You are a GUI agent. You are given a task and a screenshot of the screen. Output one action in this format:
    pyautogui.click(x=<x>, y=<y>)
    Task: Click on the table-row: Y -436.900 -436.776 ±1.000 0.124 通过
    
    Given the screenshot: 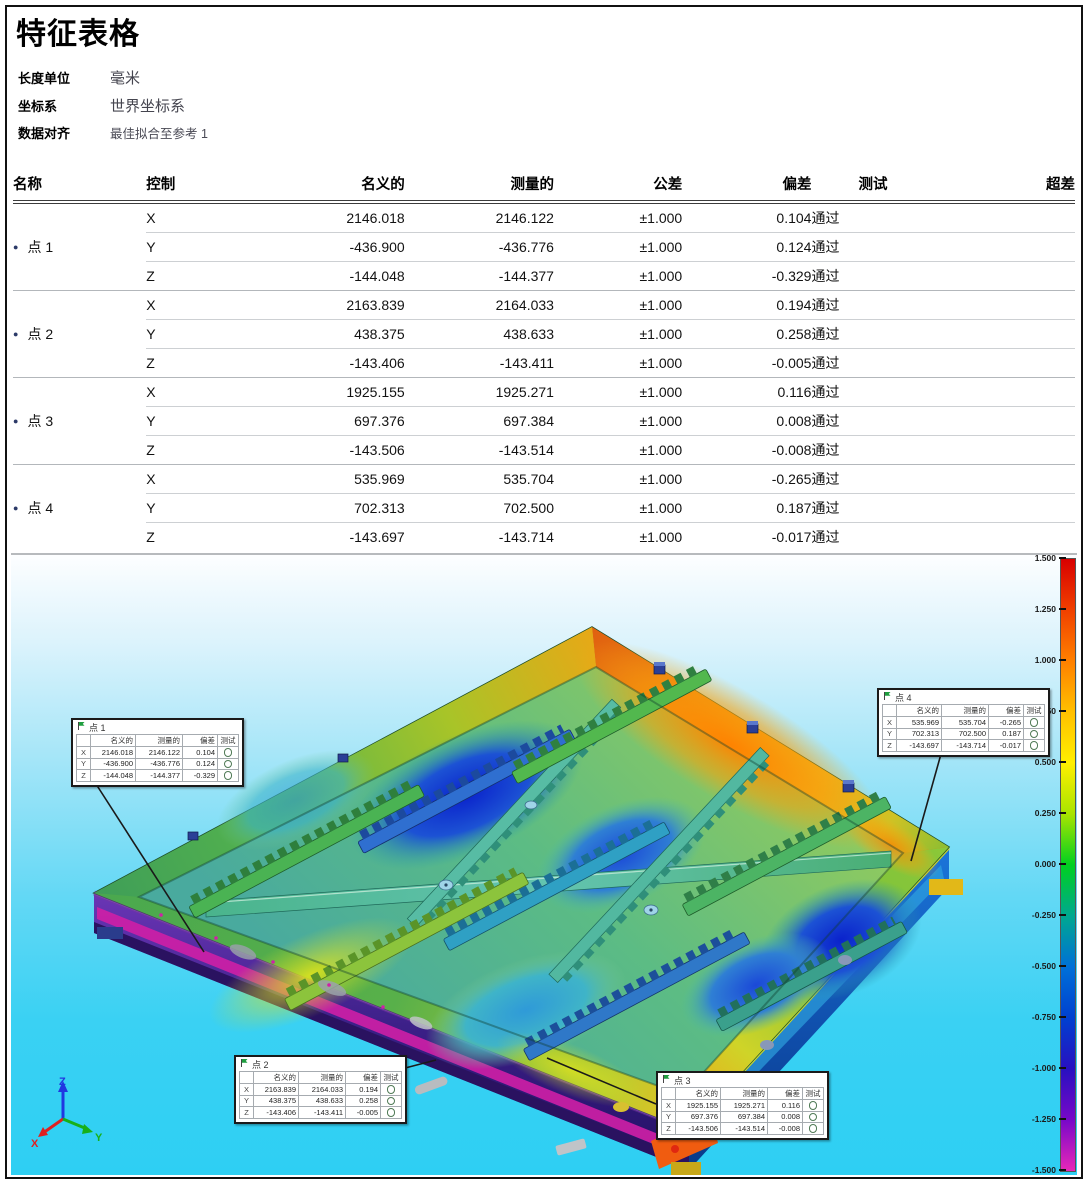 What is the action you would take?
    pyautogui.click(x=544, y=247)
    